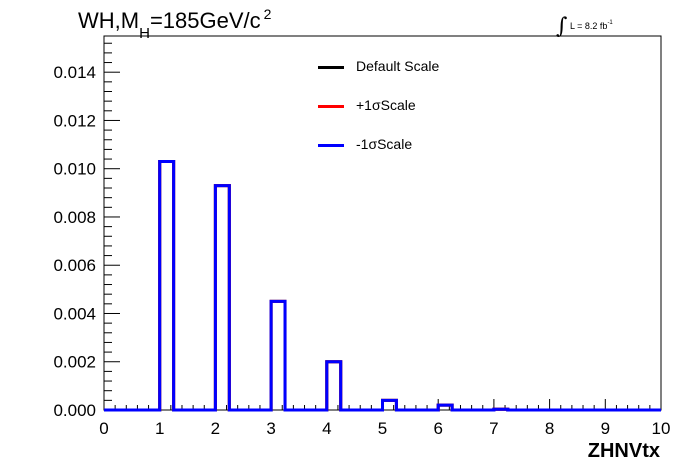 This screenshot has height=472, width=696. Describe the element at coordinates (605, 428) in the screenshot. I see `x-tick-label: 9` at that location.